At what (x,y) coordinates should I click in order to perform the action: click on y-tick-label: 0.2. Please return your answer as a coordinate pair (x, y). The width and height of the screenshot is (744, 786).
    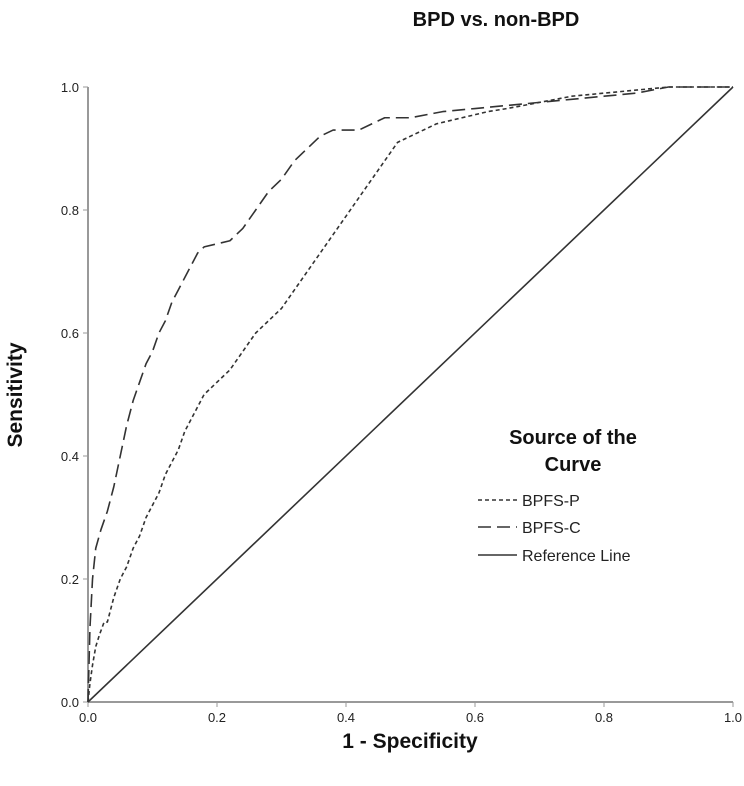
    Looking at the image, I should click on (70, 579).